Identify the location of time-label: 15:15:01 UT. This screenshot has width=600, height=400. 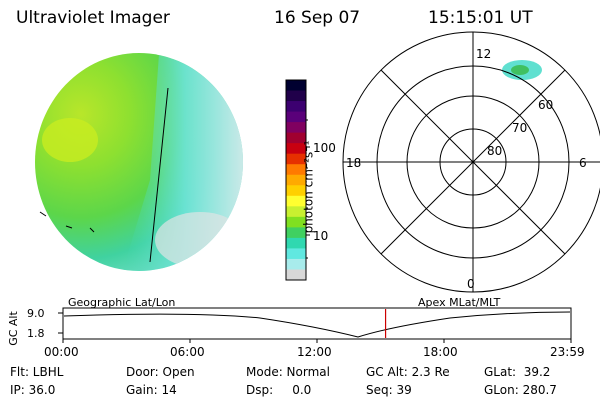
(480, 18).